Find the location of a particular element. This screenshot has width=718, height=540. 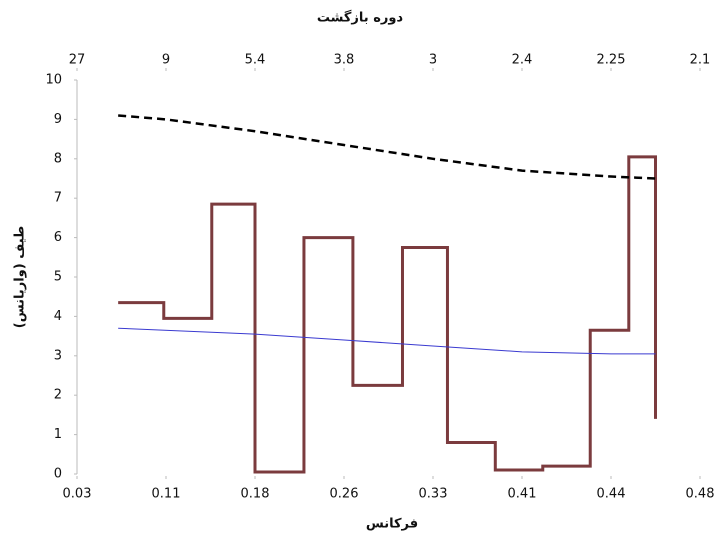

x2-tick-label: 3 is located at coordinates (433, 60).